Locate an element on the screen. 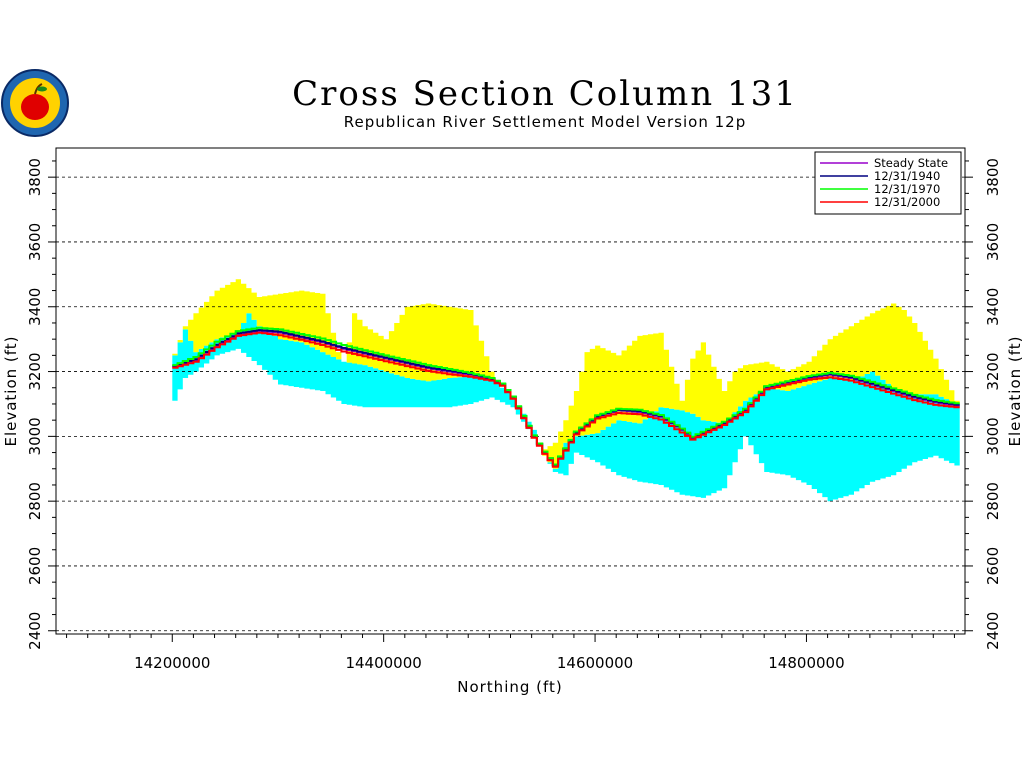 The image size is (1024, 768). y-axis-left-ticks: 2400 2600 2800 3000 3200 3400 3600 3800 is located at coordinates (41, 404).